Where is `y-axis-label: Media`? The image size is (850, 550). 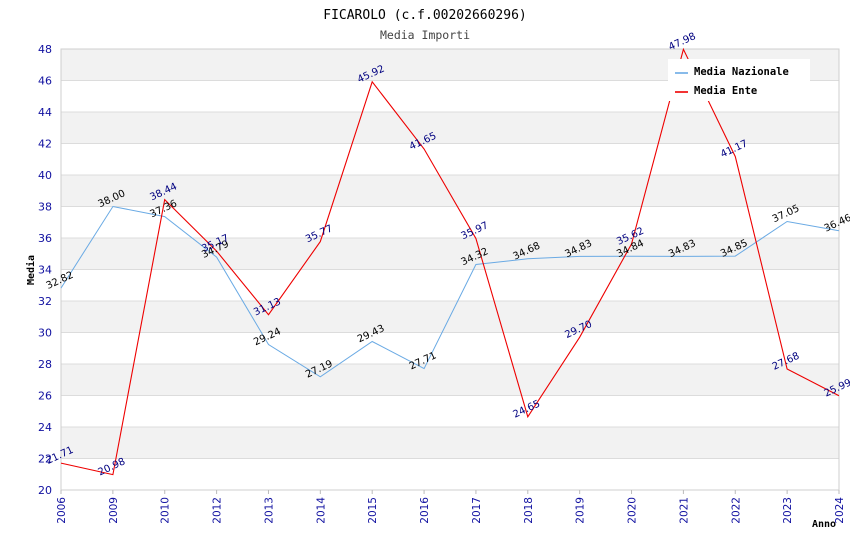 y-axis-label: Media is located at coordinates (31, 270).